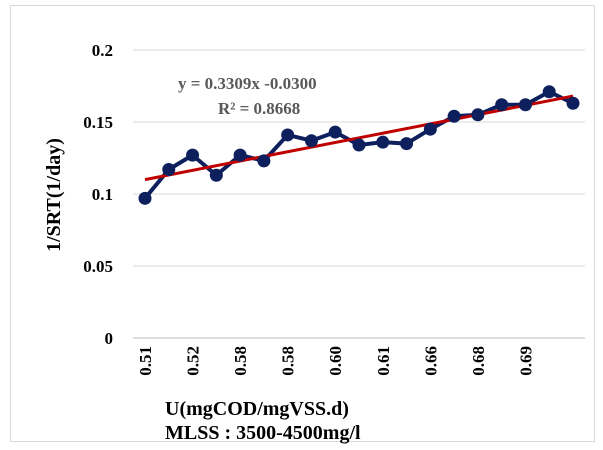 This screenshot has height=450, width=603. What do you see at coordinates (259, 108) in the screenshot?
I see `trendline-r-squared: R² = 0.8668` at bounding box center [259, 108].